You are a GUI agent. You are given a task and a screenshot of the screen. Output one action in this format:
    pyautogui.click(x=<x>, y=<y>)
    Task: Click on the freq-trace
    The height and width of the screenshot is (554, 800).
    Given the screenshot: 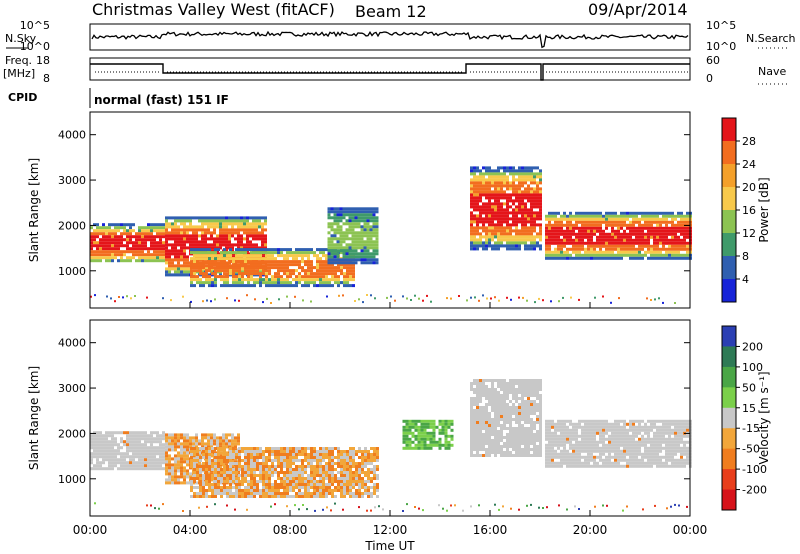 What is the action you would take?
    pyautogui.click(x=390, y=72)
    